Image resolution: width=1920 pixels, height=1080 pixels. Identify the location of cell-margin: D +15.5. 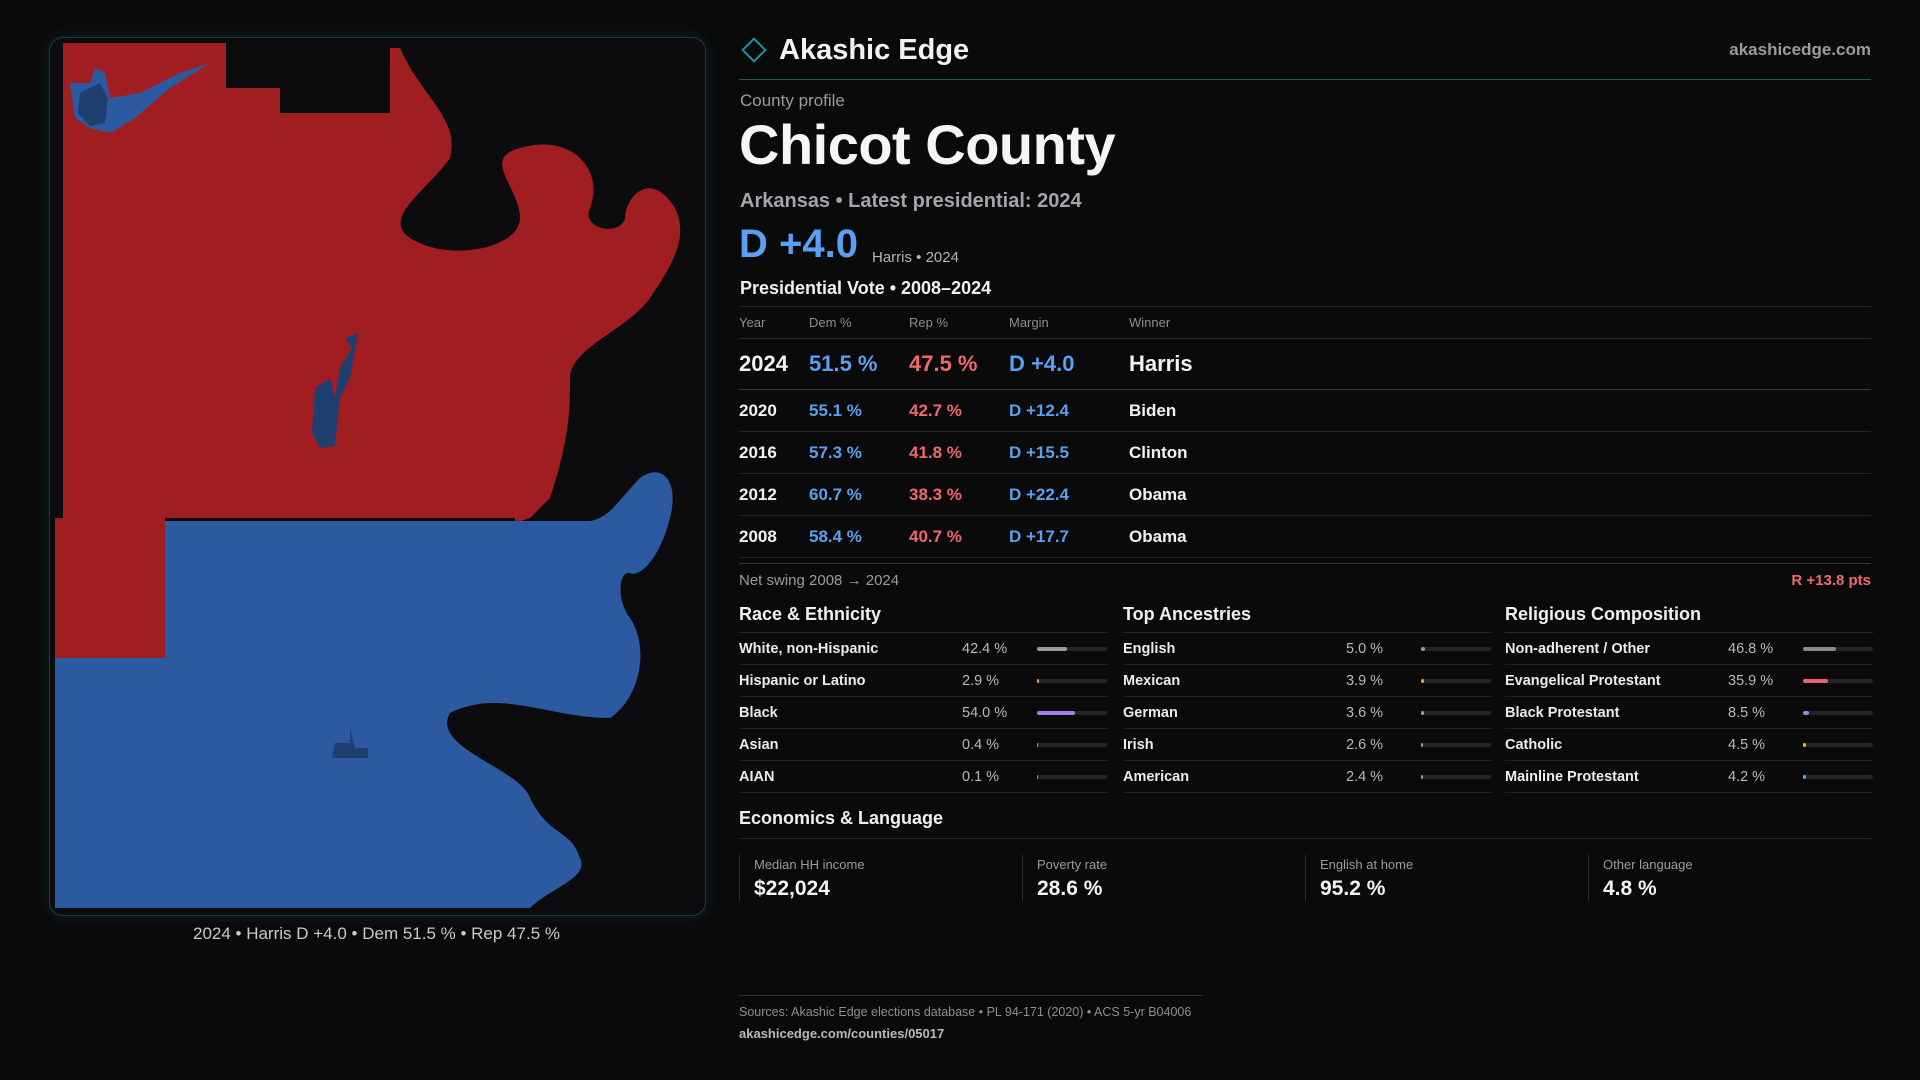
(1039, 452).